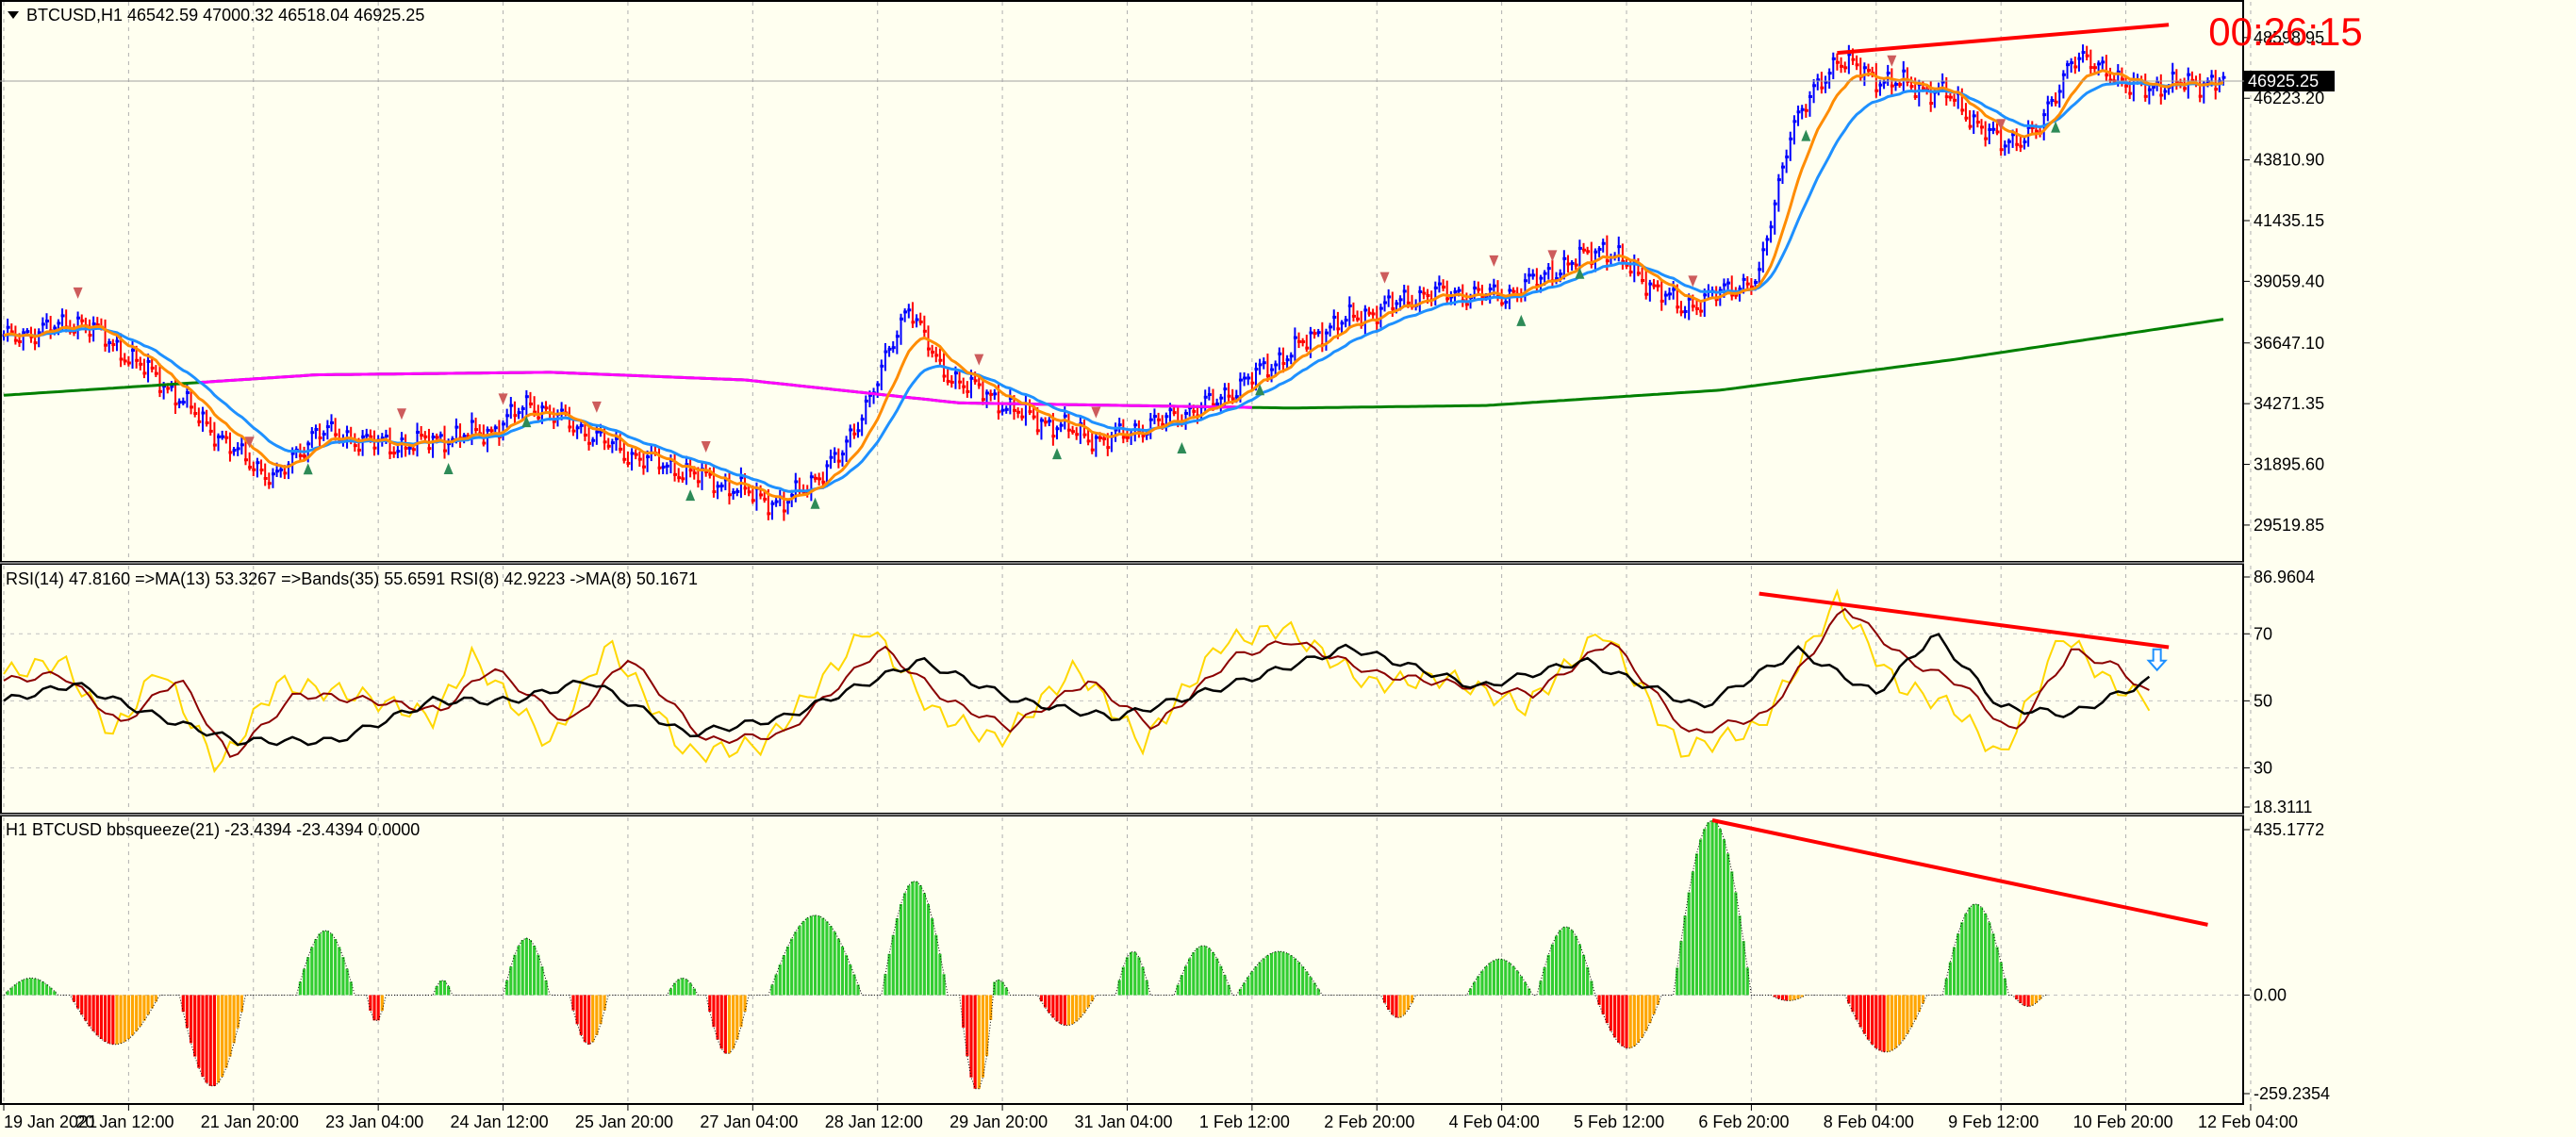 The width and height of the screenshot is (2576, 1137). Describe the element at coordinates (1619, 1121) in the screenshot. I see `time-tick-label: 5 Feb 12:00` at that location.